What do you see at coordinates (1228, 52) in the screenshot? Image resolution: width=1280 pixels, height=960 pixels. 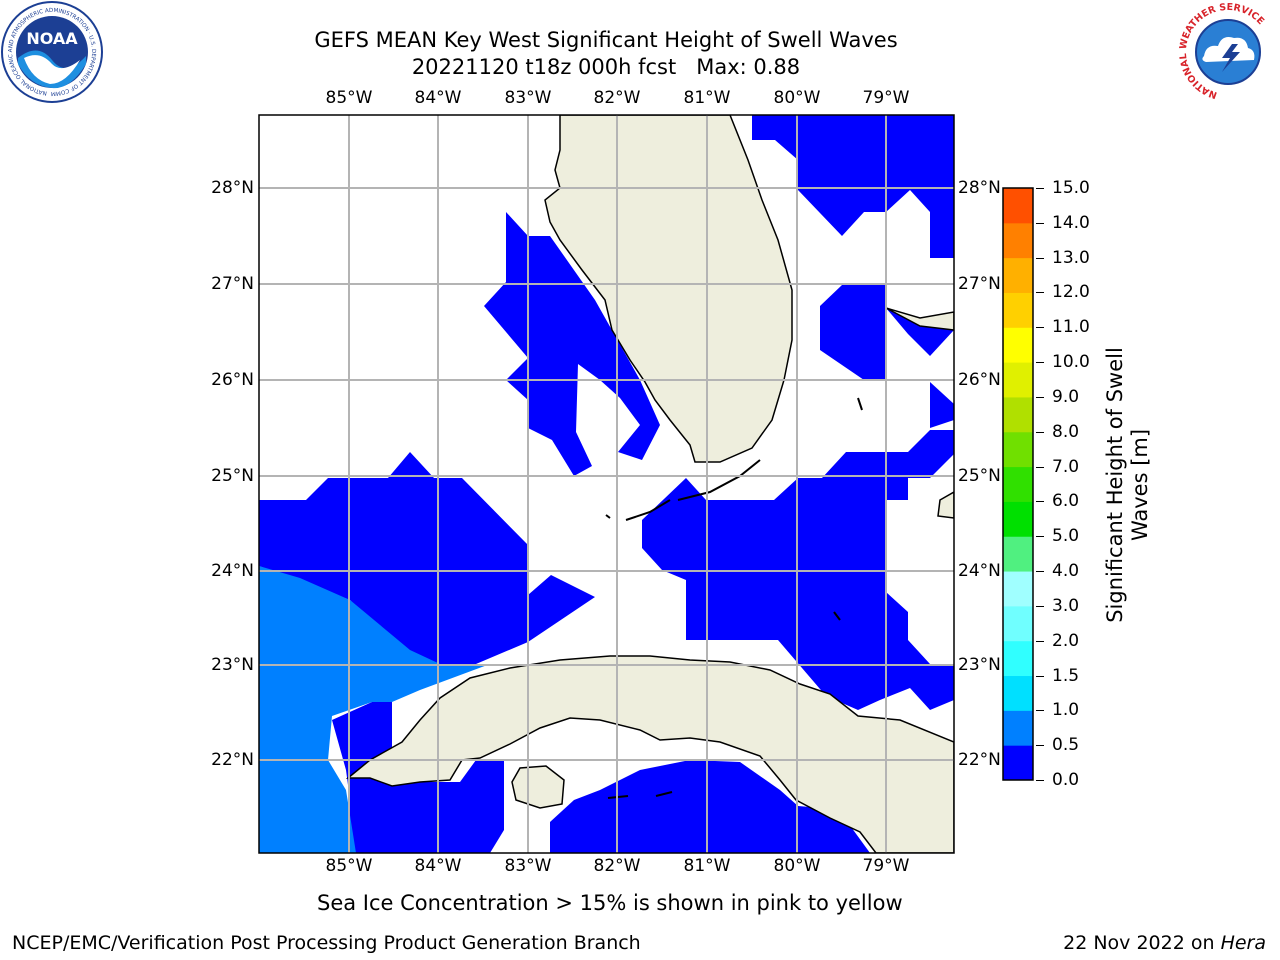 I see `nws-logo: NATIONAL WEATHER SERVICE` at bounding box center [1228, 52].